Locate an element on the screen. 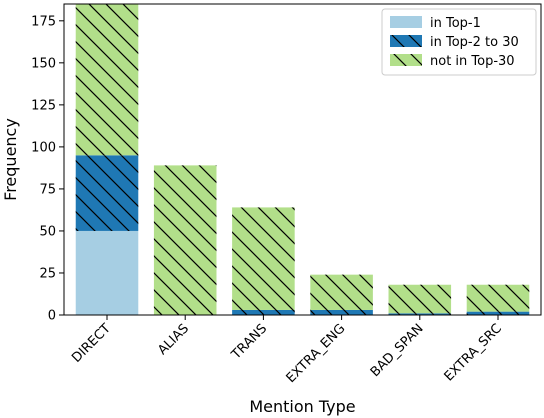 The height and width of the screenshot is (418, 544). y-tick-label: 100 is located at coordinates (43, 147).